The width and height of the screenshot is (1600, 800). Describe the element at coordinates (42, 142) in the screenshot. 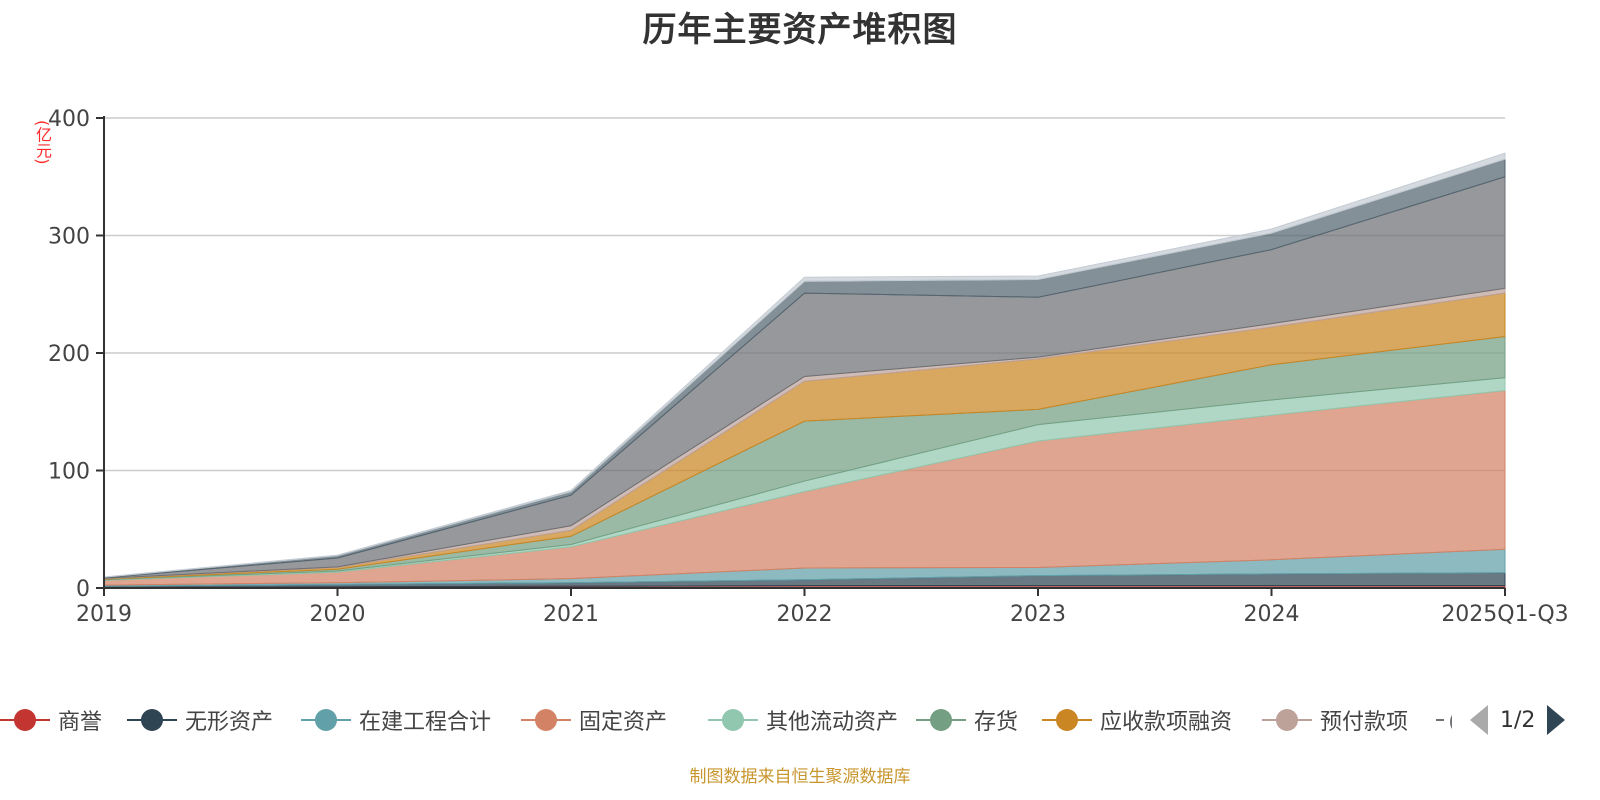

I see `y-axis-unit: (亿元)` at that location.